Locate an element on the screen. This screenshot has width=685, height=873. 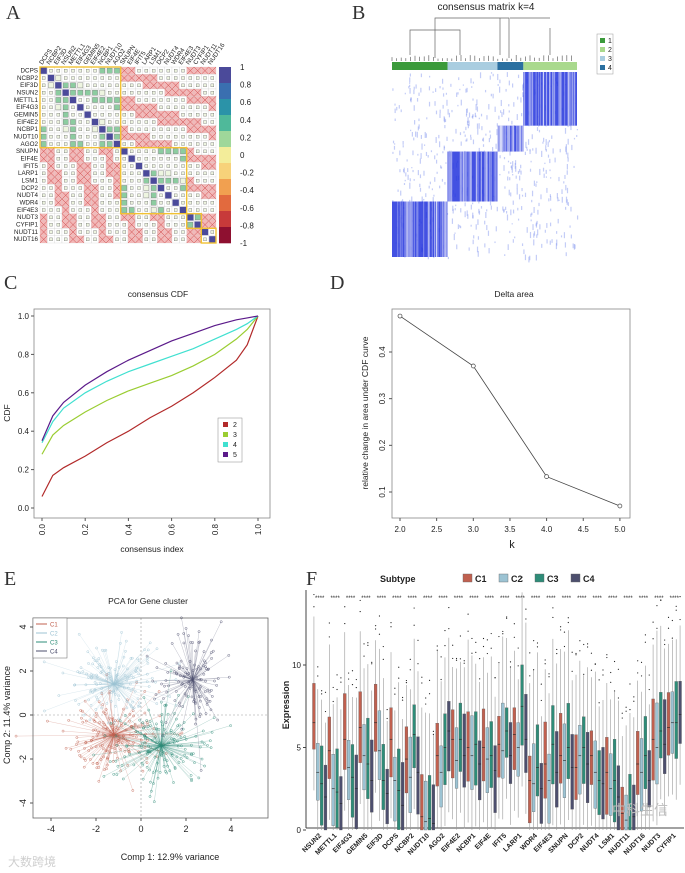
row-label: EIF4E is located at coordinates (30, 159).